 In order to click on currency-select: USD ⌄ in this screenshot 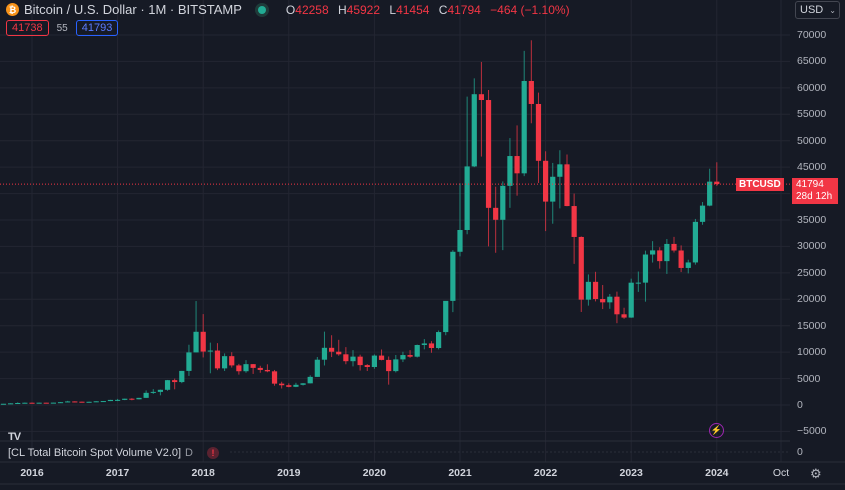, I will do `click(817, 10)`.